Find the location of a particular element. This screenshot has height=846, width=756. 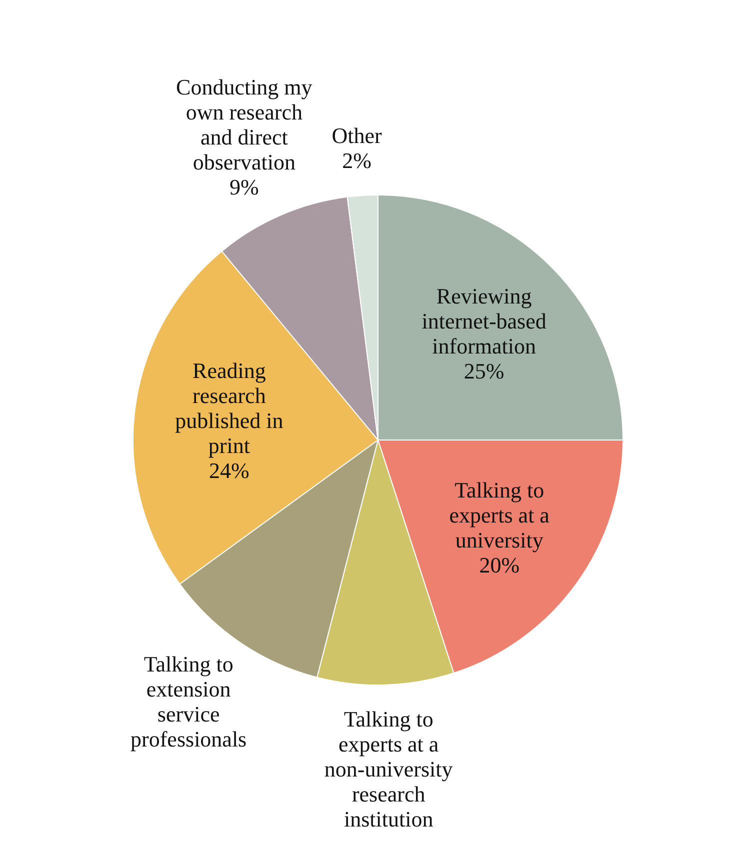

slice-label: Talking to experts at a university is located at coordinates (499, 515).